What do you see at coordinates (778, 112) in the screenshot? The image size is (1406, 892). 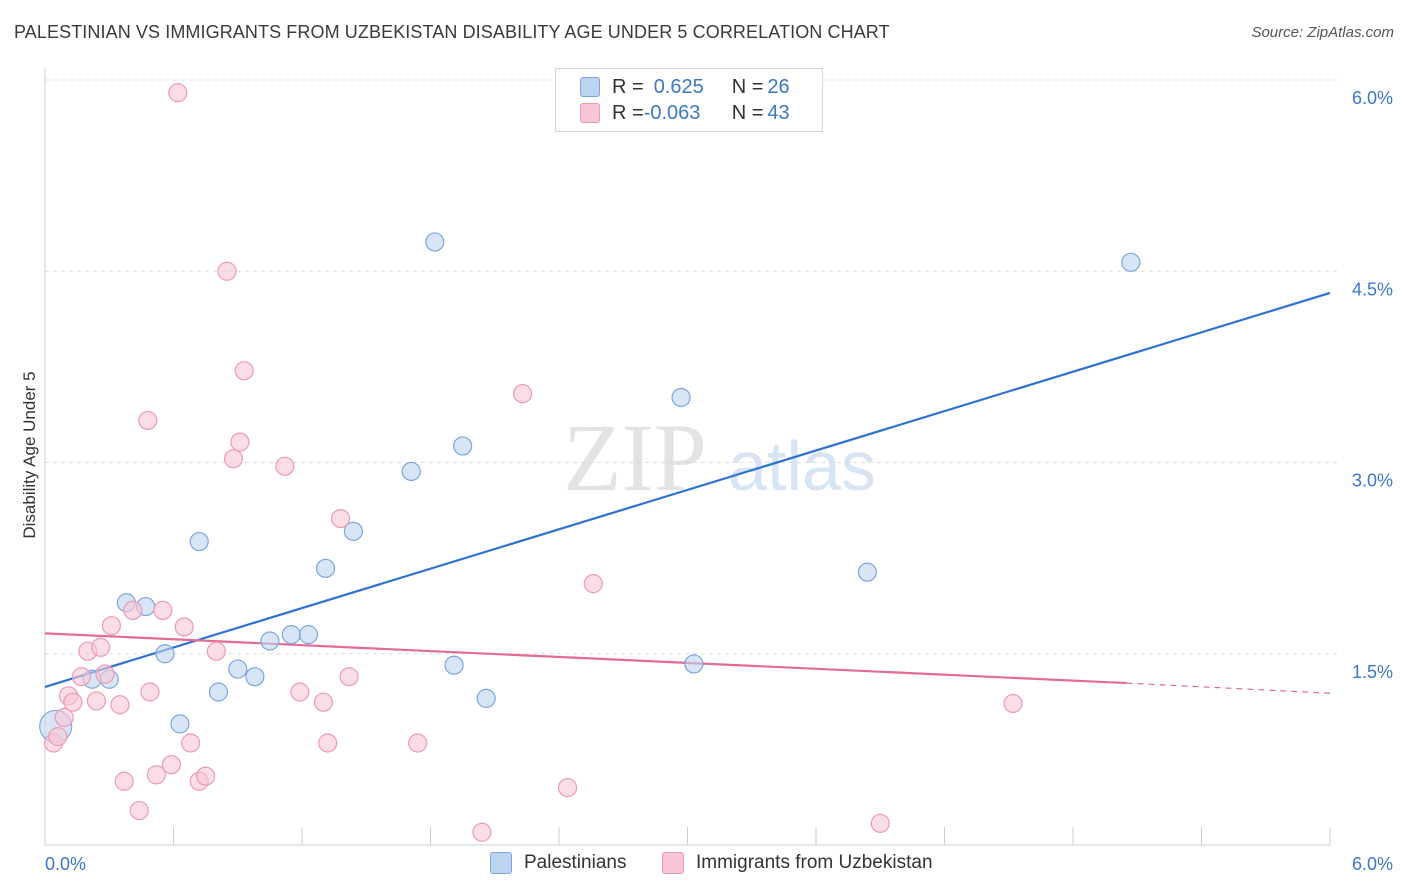 I see `legend-n-value: 43` at bounding box center [778, 112].